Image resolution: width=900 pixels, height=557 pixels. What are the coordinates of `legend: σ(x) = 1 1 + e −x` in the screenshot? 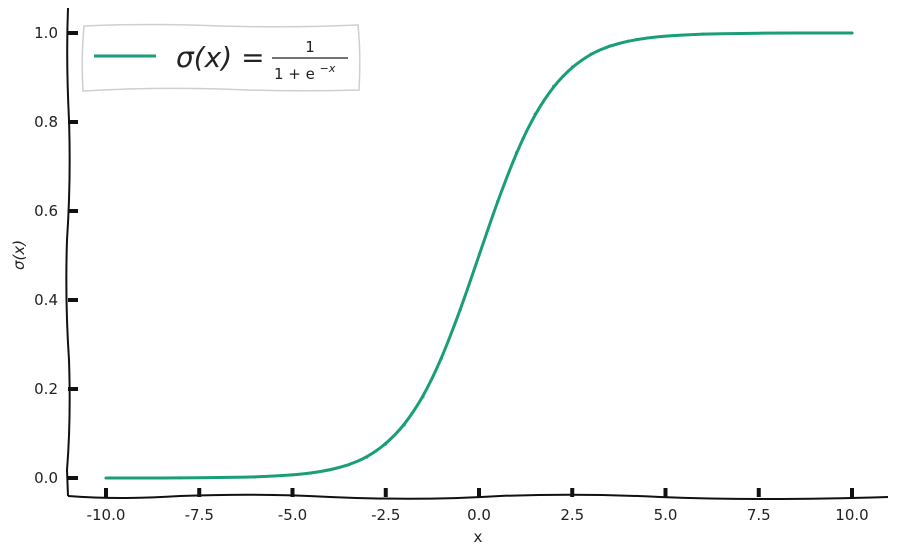 It's located at (221, 57).